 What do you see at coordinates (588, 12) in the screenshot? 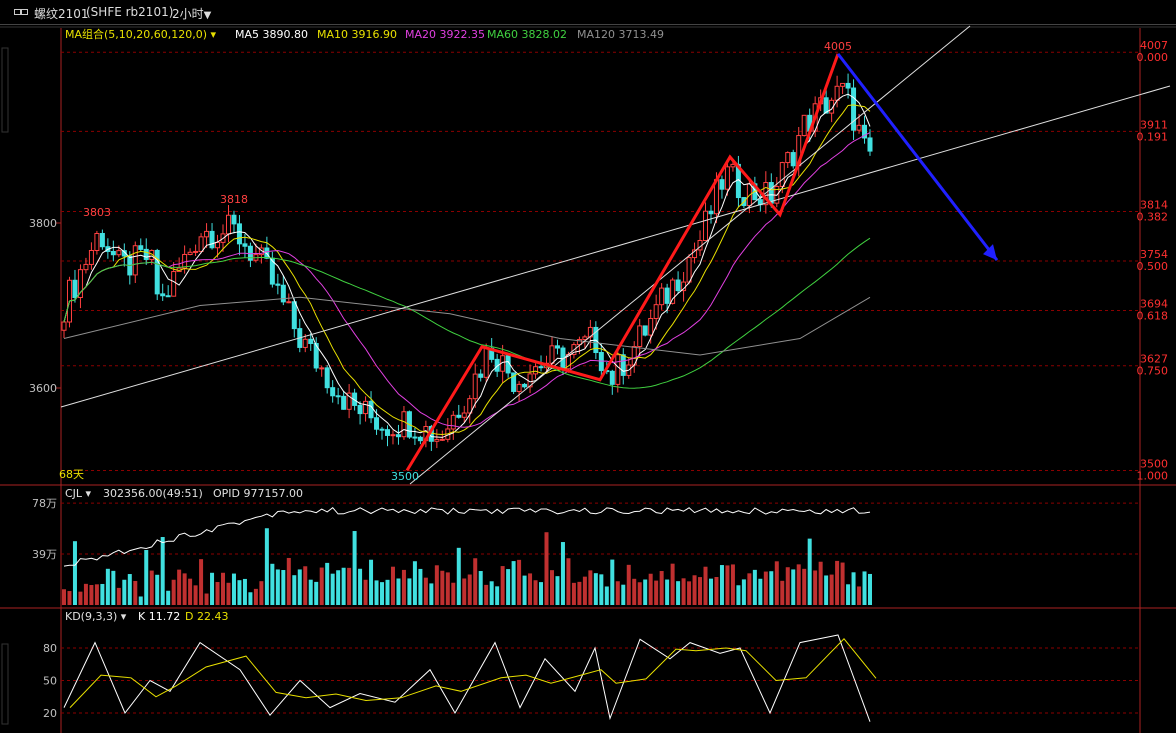
I see `title-bar: 螺纹2101 (SHFE rb2101) 2小时▼` at bounding box center [588, 12].